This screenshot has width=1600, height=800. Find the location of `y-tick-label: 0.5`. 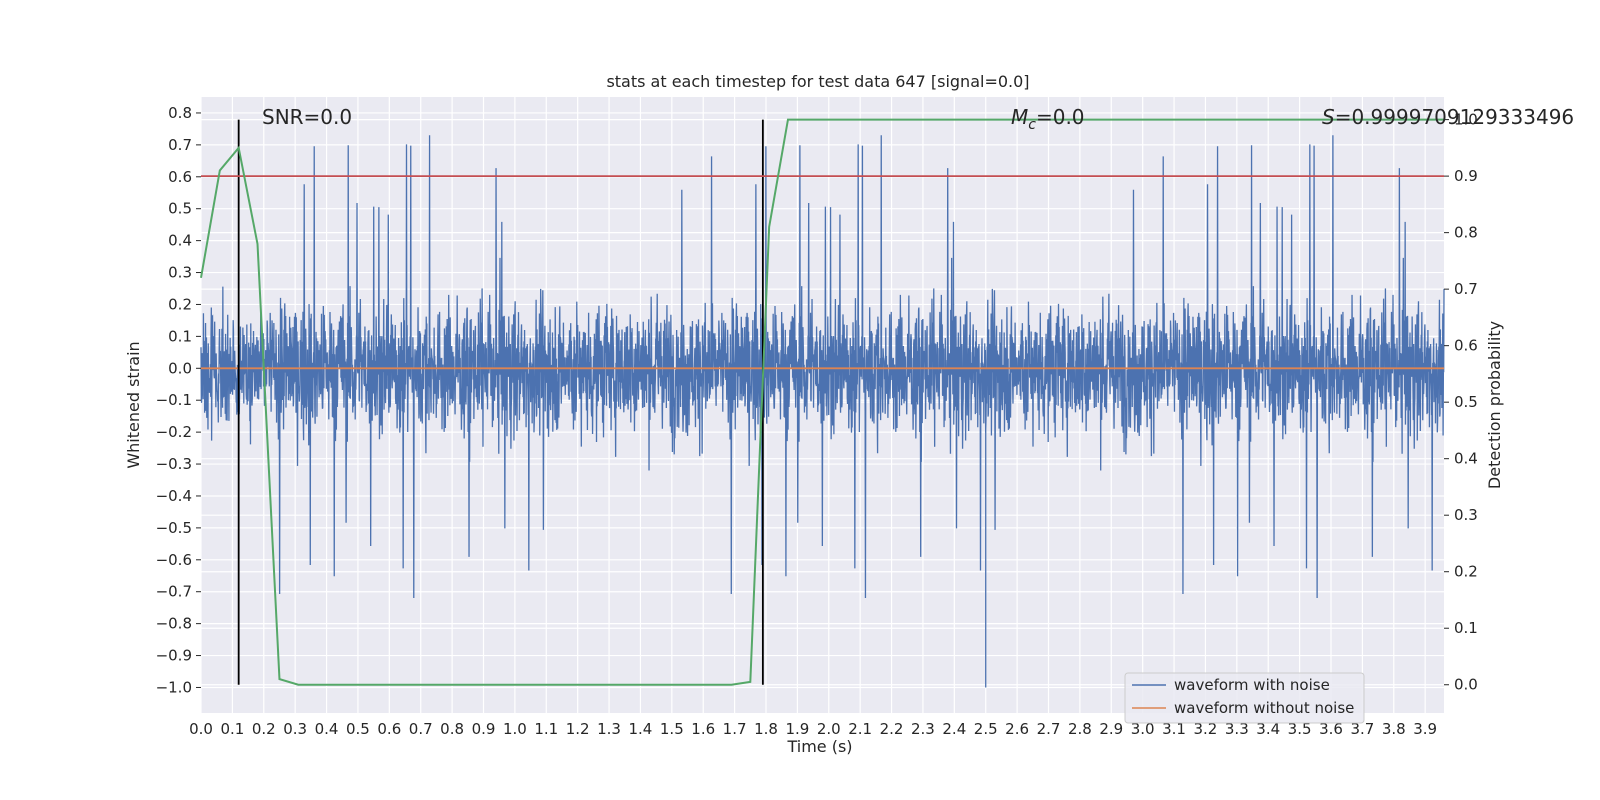

y-tick-label: 0.5 is located at coordinates (180, 209).